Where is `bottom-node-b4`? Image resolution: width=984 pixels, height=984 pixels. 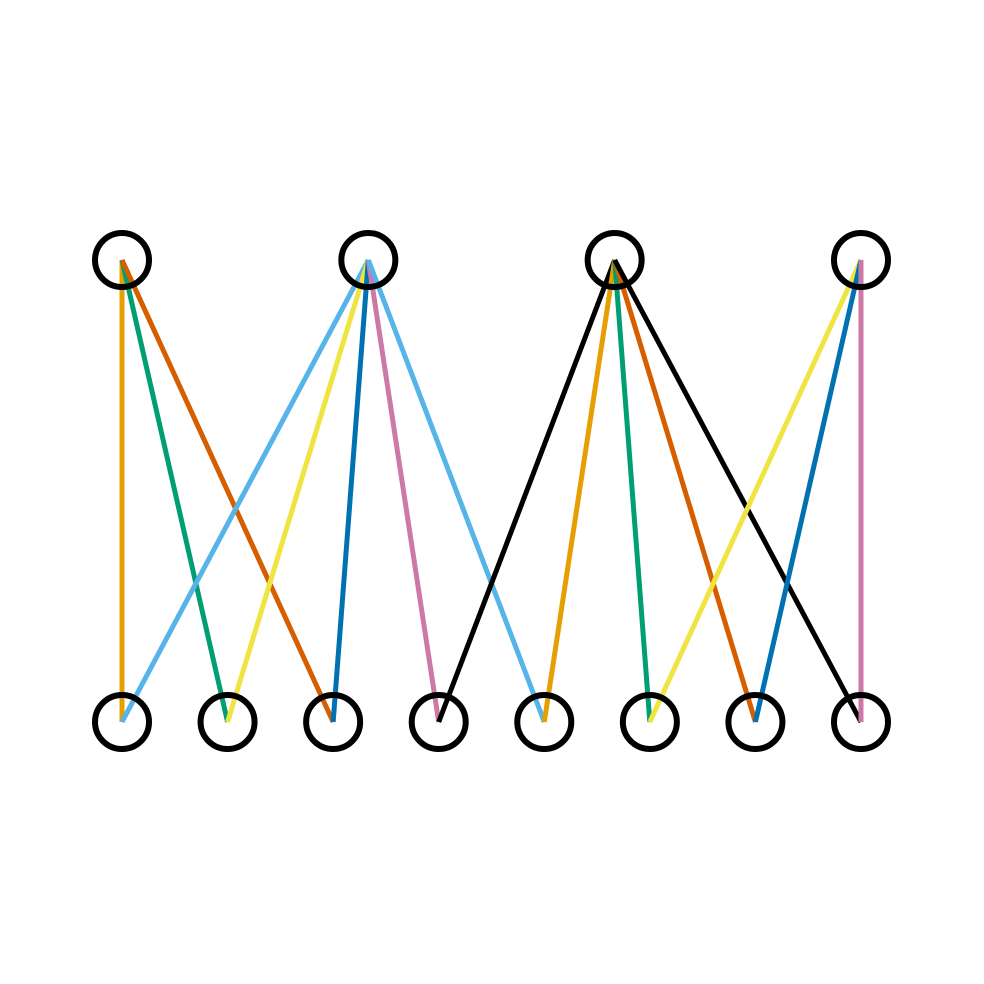 bottom-node-b4 is located at coordinates (438, 722).